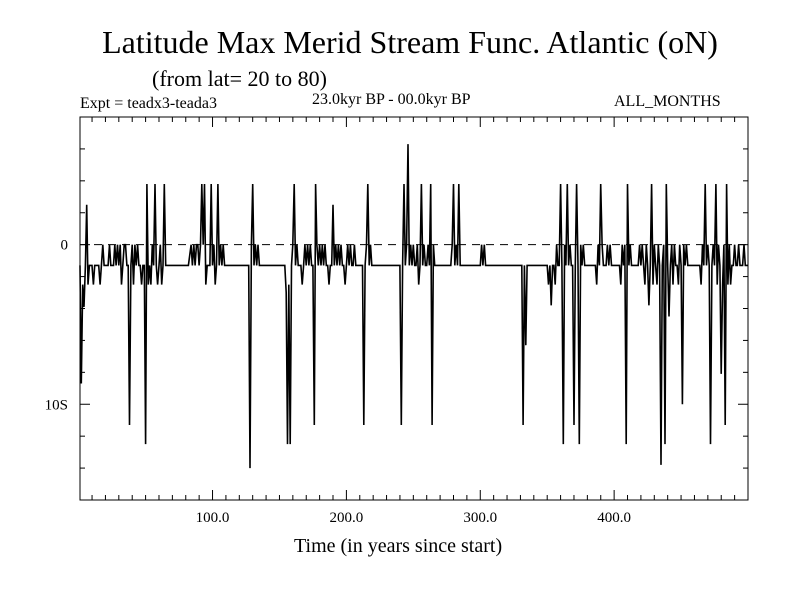 This screenshot has height=600, width=800. Describe the element at coordinates (398, 546) in the screenshot. I see `x-axis-label: Time (in years since start)` at that location.